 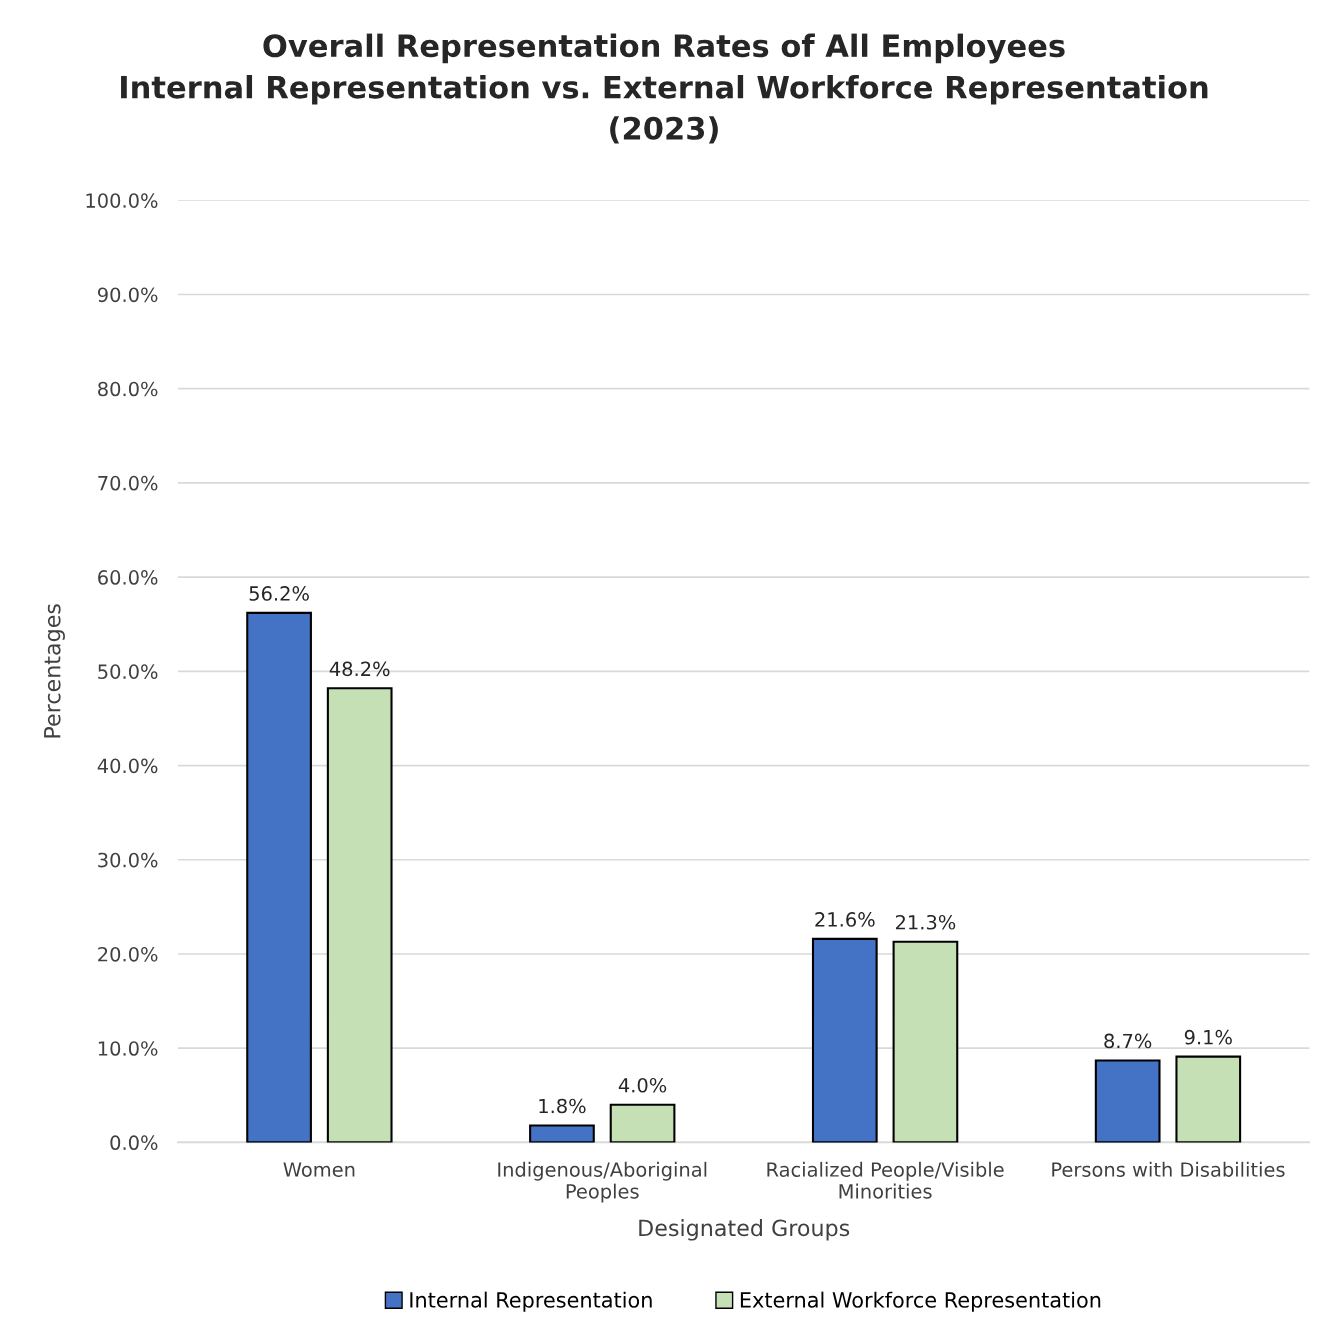 What do you see at coordinates (128, 954) in the screenshot?
I see `y-tick-label: 20.0%` at bounding box center [128, 954].